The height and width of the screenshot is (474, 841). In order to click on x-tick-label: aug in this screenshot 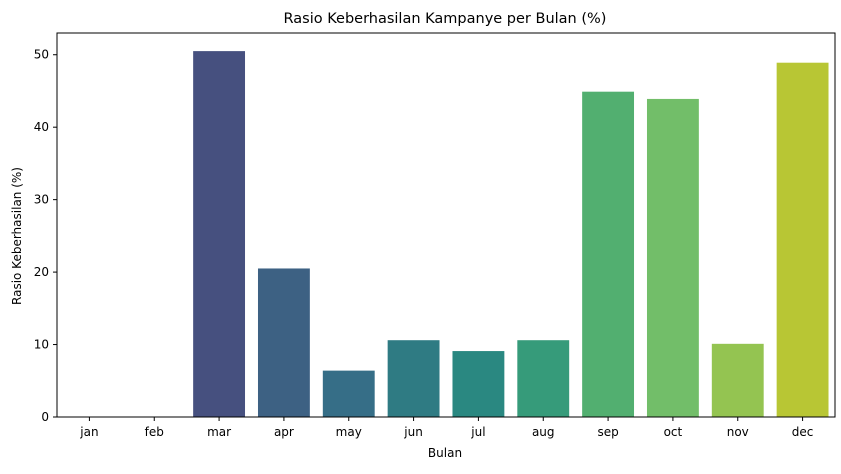, I will do `click(543, 432)`.